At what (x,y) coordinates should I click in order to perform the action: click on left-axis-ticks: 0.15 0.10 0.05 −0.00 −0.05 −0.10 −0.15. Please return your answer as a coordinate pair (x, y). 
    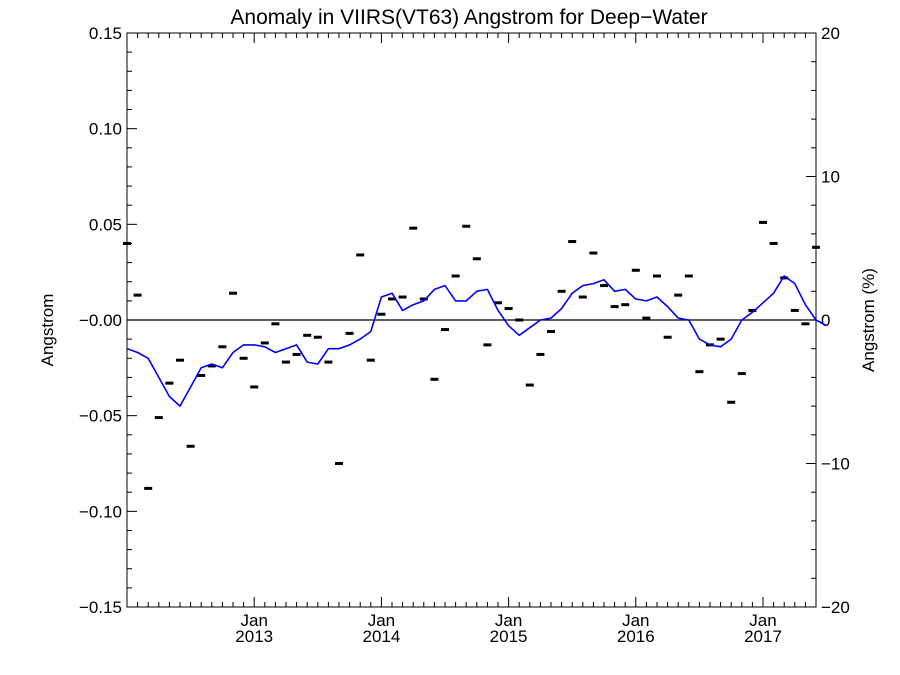
    Looking at the image, I should click on (108, 320).